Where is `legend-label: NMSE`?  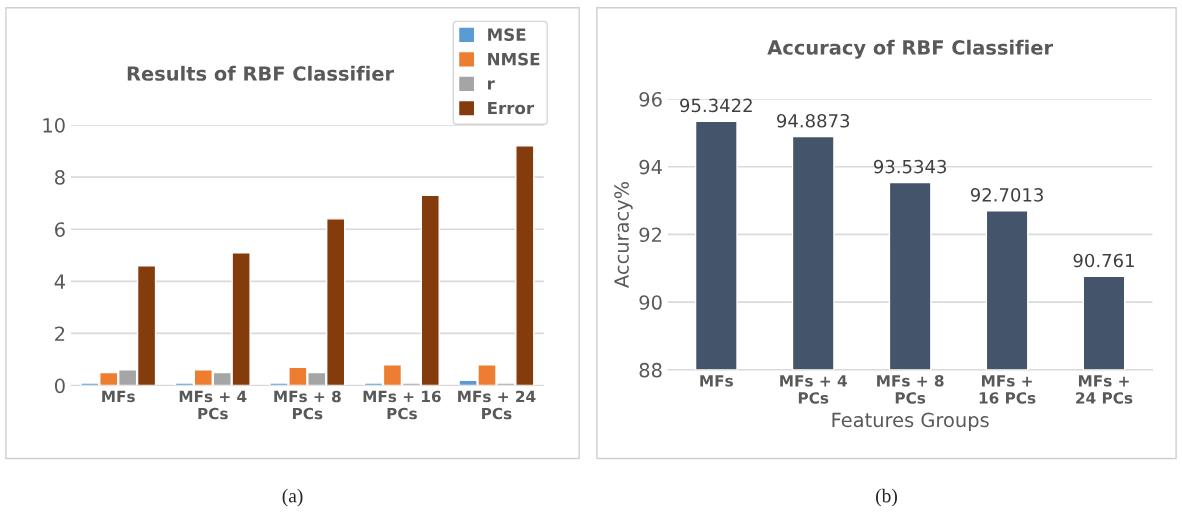 legend-label: NMSE is located at coordinates (514, 59).